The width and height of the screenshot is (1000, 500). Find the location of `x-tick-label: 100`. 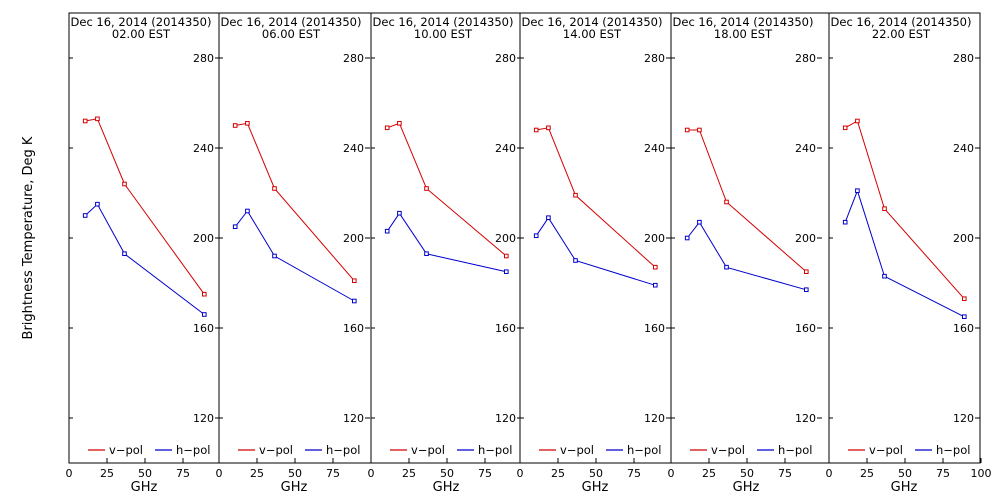

x-tick-label: 100 is located at coordinates (981, 473).